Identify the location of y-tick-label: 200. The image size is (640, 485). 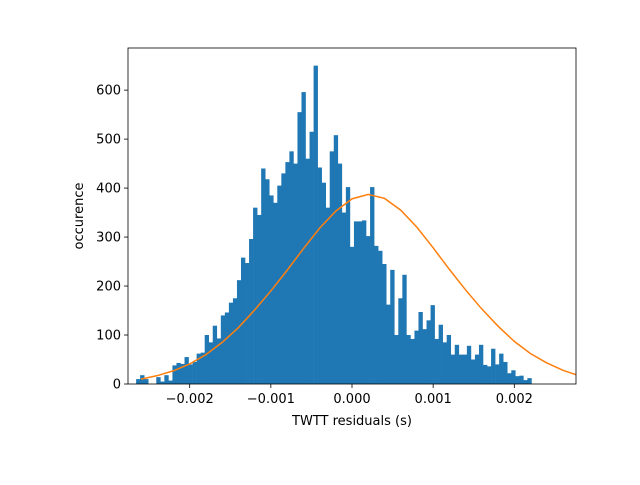
(108, 287).